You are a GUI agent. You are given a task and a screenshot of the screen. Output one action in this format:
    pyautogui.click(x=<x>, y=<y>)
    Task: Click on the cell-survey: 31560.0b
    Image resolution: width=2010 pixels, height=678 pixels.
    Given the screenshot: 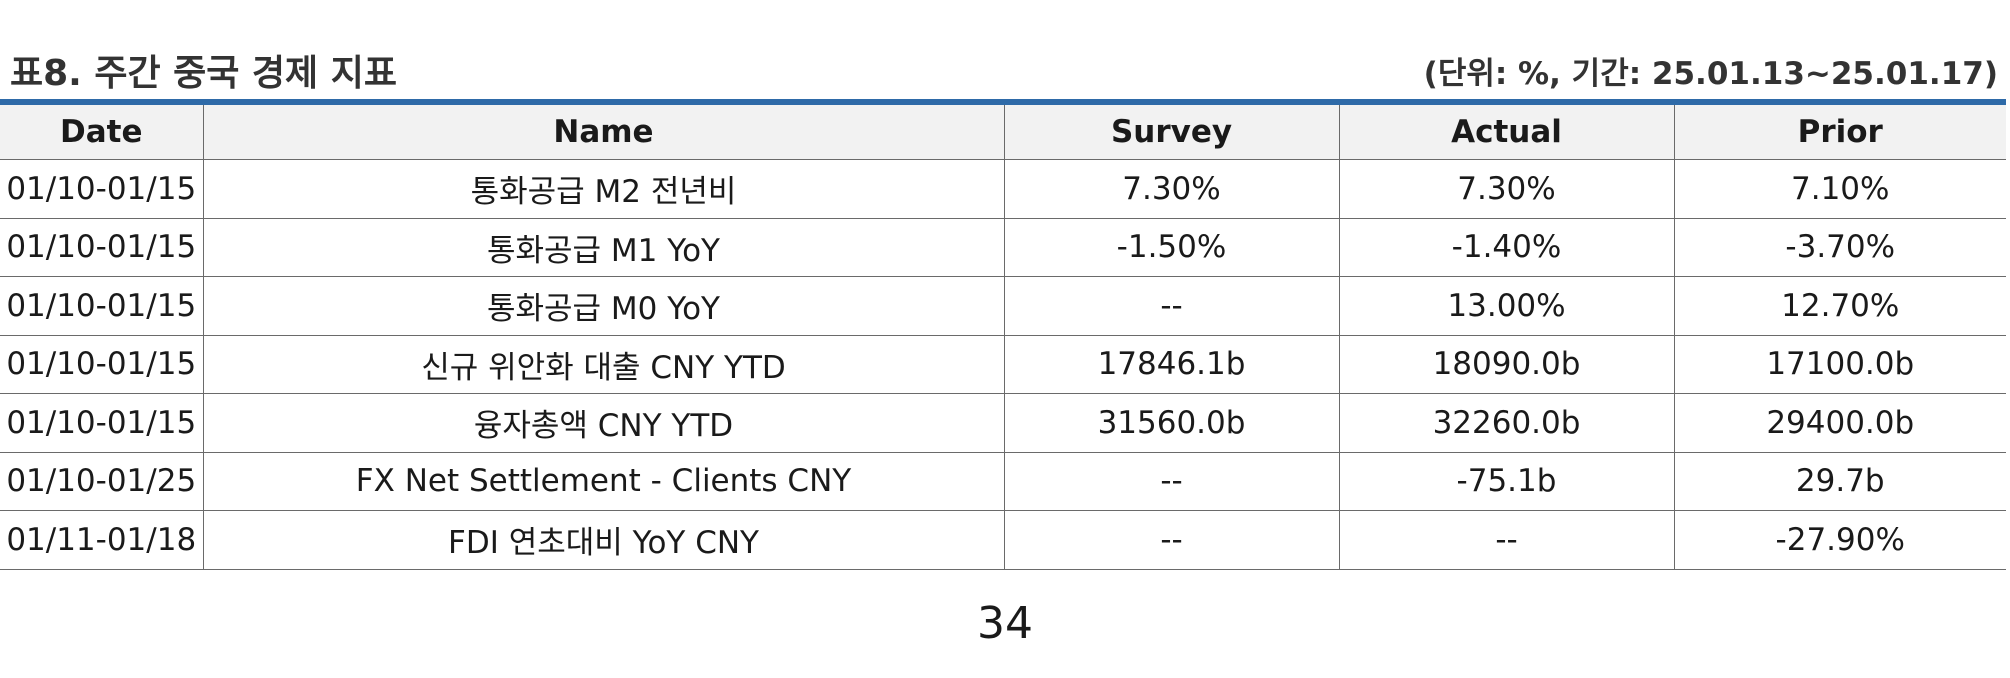 What is the action you would take?
    pyautogui.click(x=1171, y=423)
    